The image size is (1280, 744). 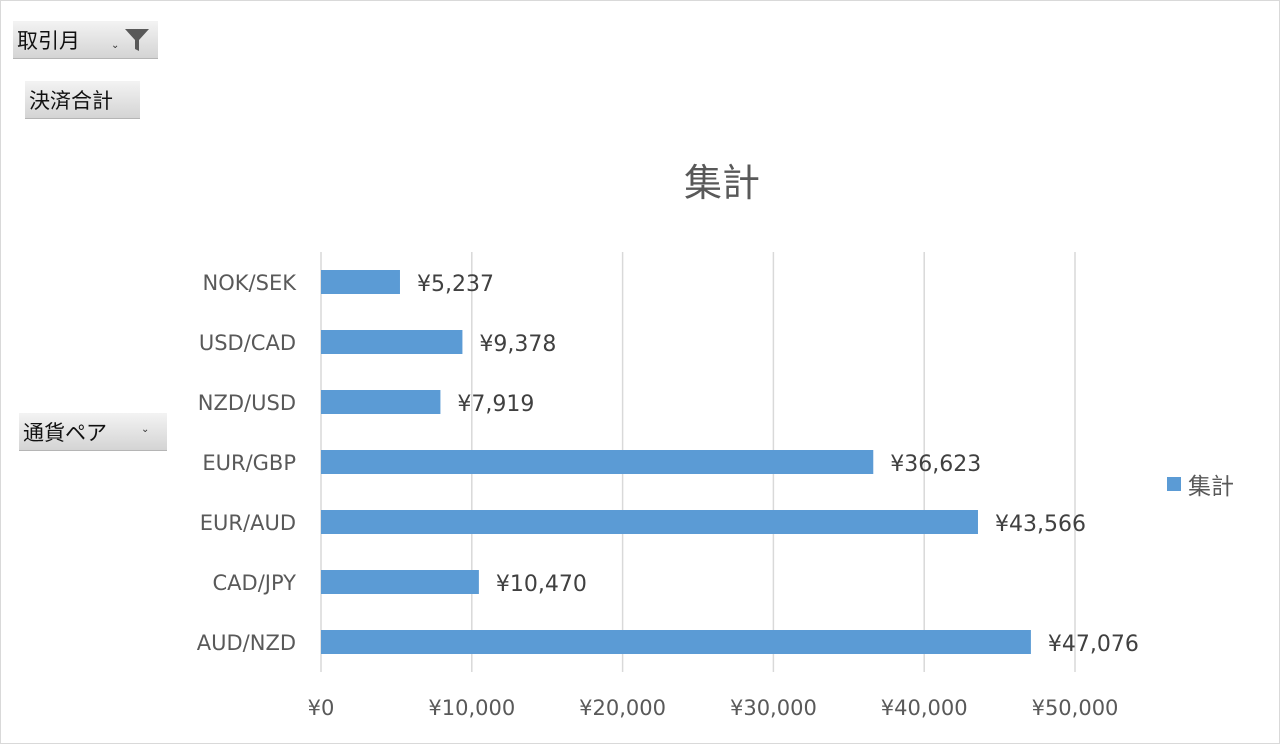 I want to click on data-label: ¥43,566, so click(x=1040, y=524).